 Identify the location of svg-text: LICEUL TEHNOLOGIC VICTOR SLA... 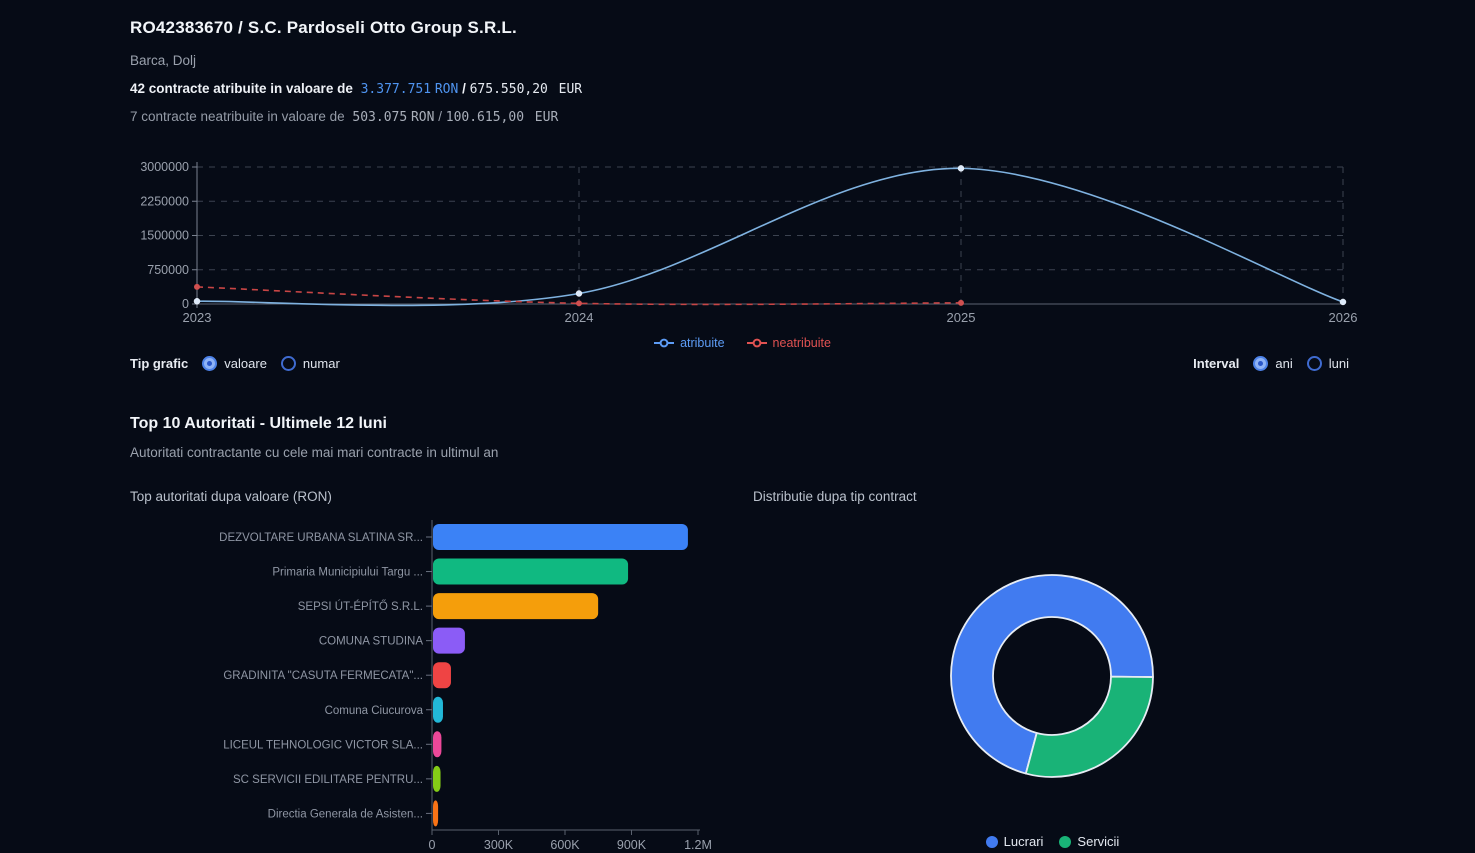
(323, 745).